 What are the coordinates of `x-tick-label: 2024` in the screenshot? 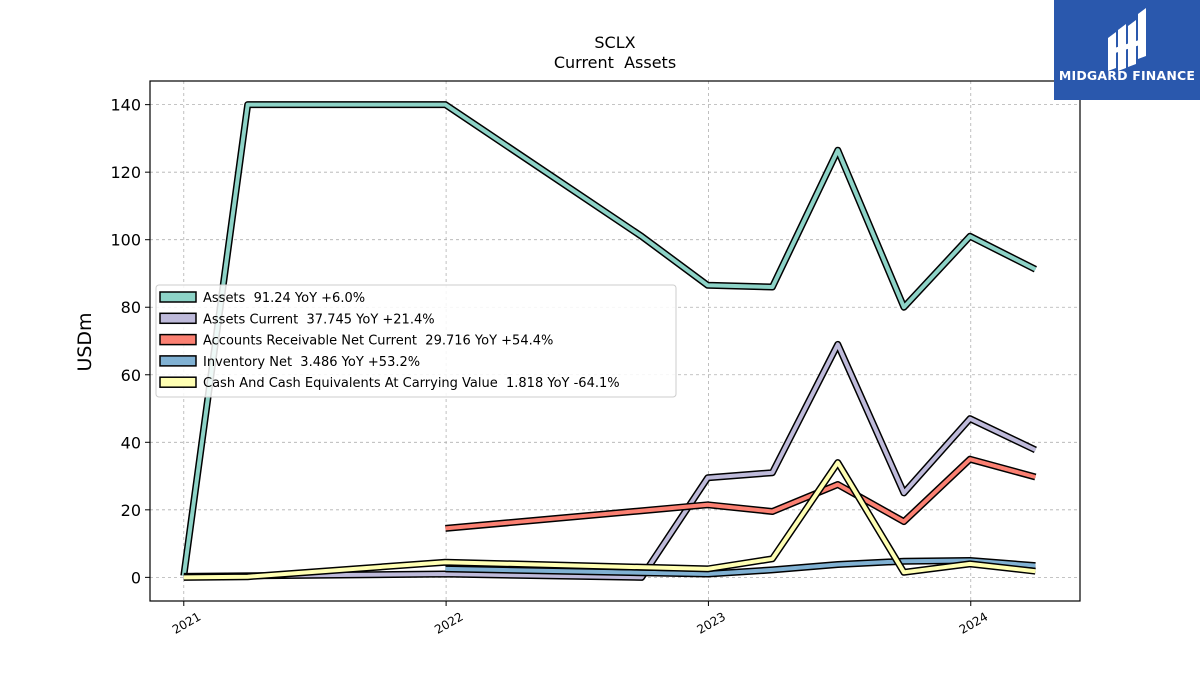 It's located at (973, 622).